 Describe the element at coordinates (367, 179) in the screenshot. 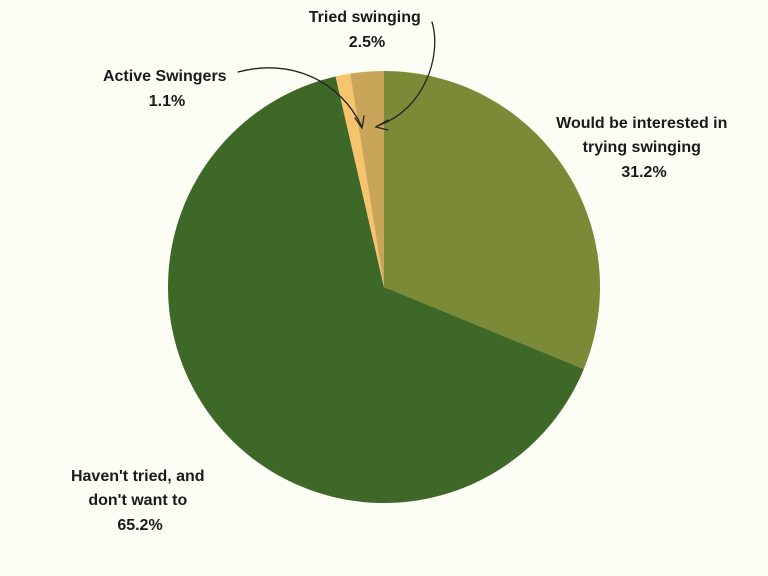

I see `pie-slice-tried-swinging` at that location.